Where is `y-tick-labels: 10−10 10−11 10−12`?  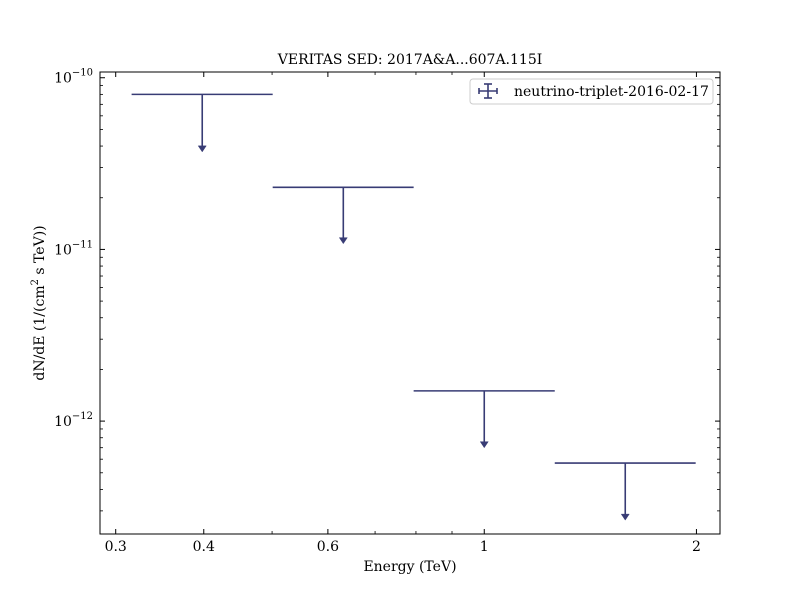 y-tick-labels: 10−10 10−11 10−12 is located at coordinates (73, 249).